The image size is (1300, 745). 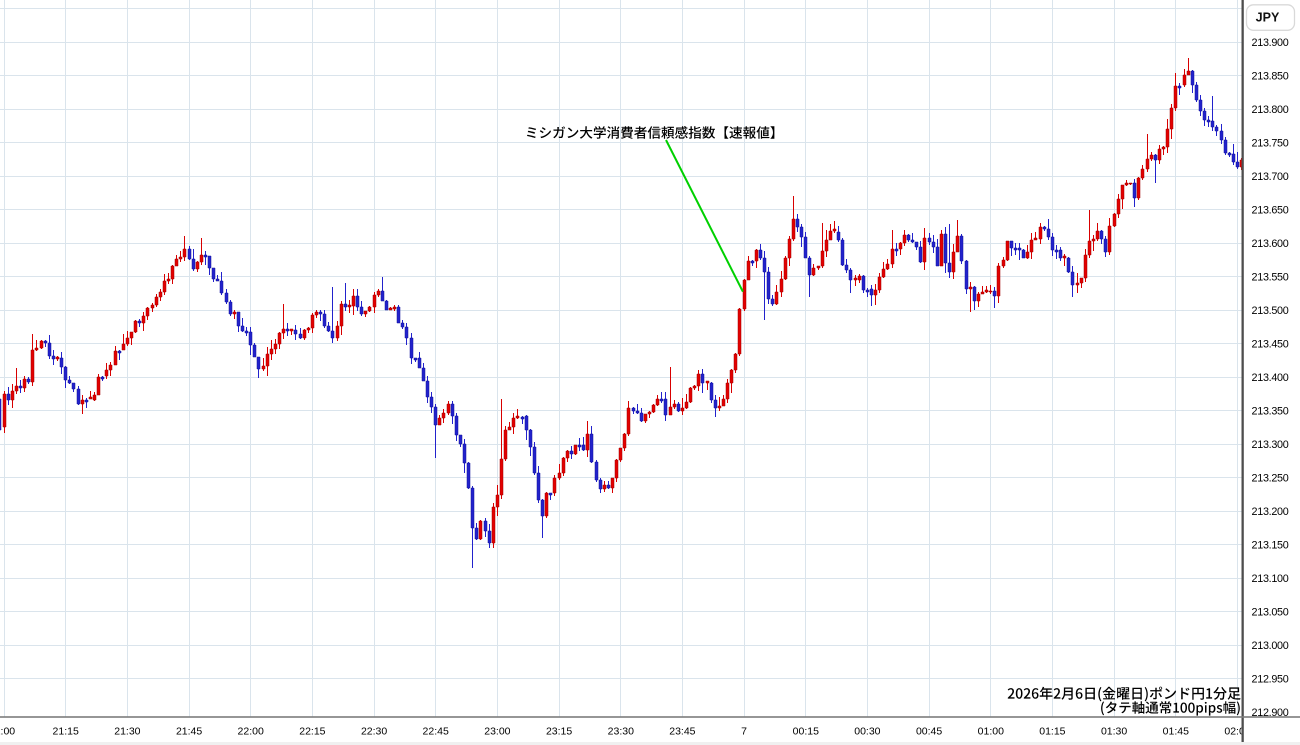 What do you see at coordinates (1270, 311) in the screenshot?
I see `svg-text: 213.500` at bounding box center [1270, 311].